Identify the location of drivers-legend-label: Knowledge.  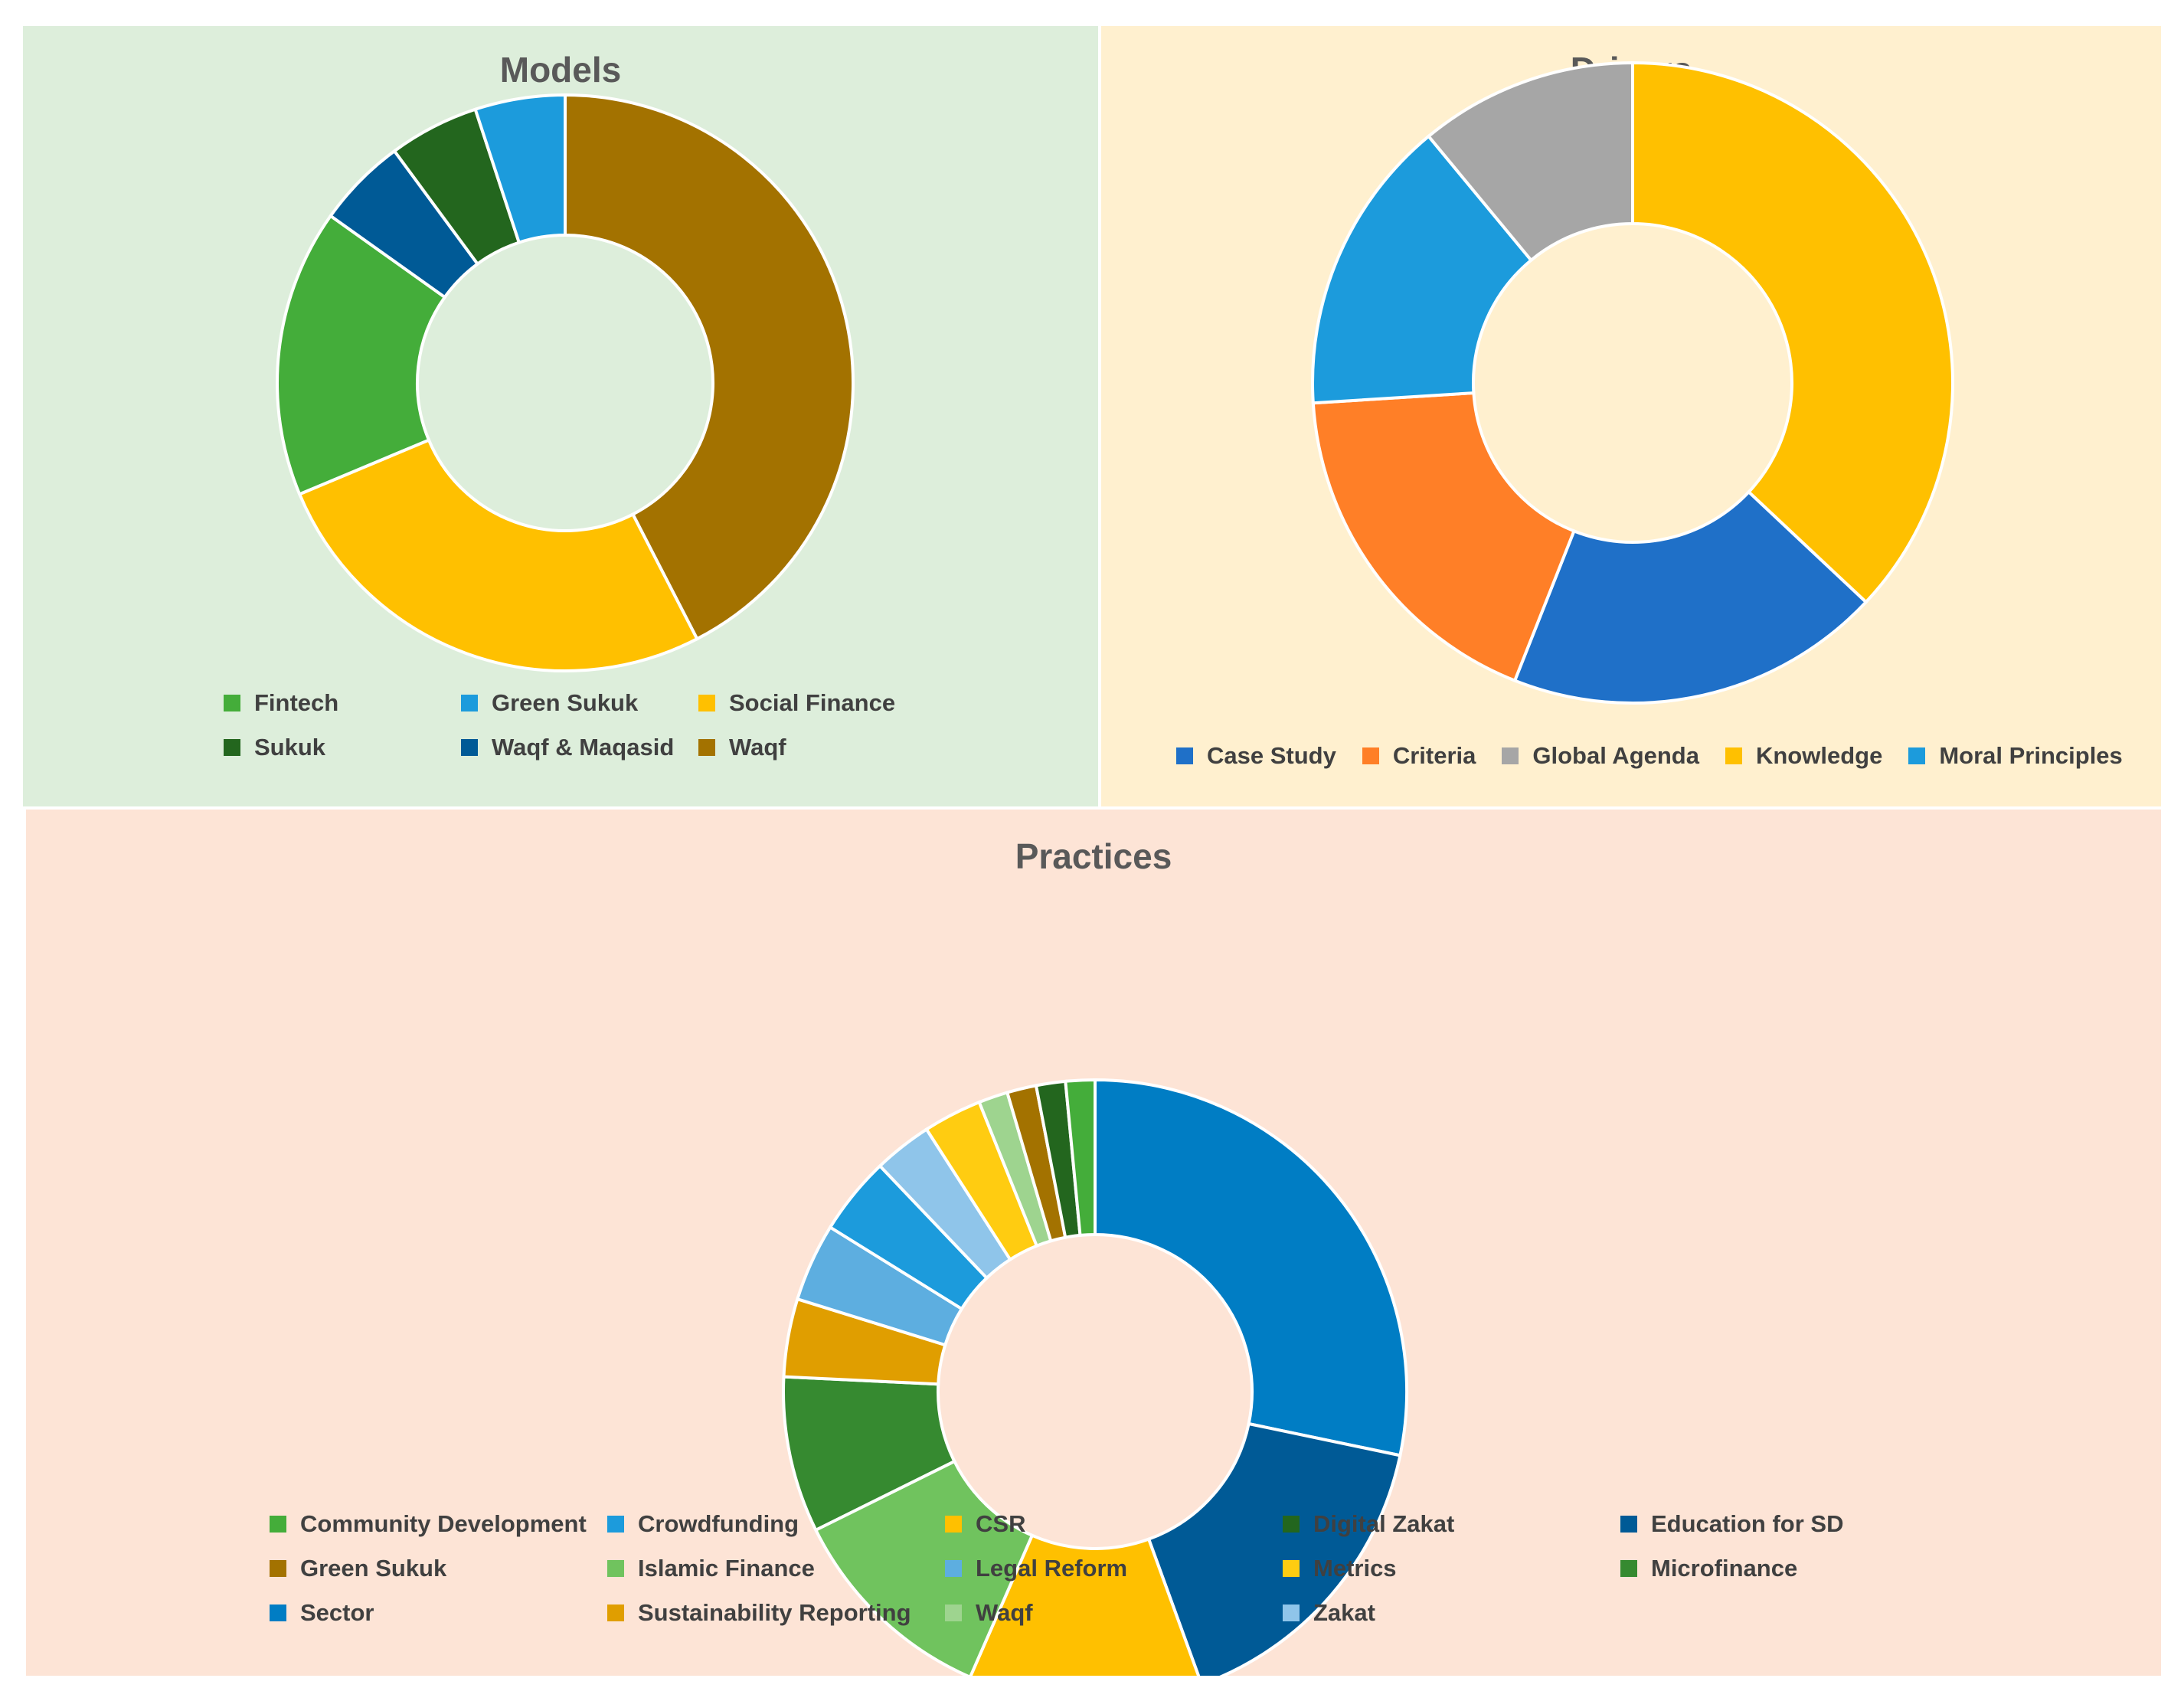
(1819, 755).